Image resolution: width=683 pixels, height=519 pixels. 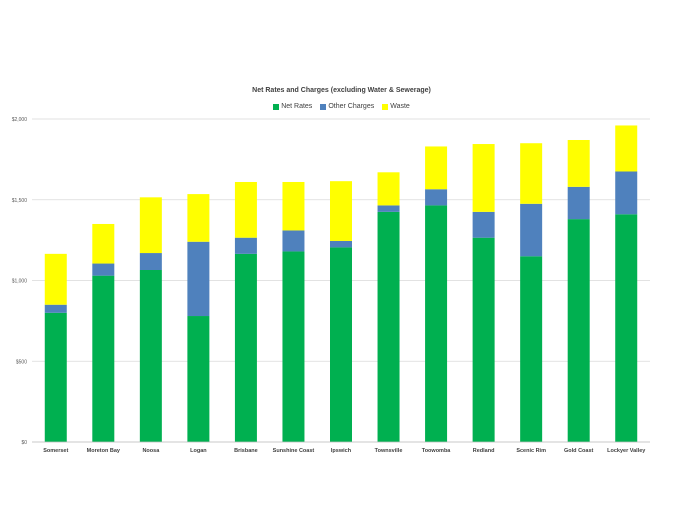 I want to click on x-tick-label: Ipswich, so click(x=341, y=451).